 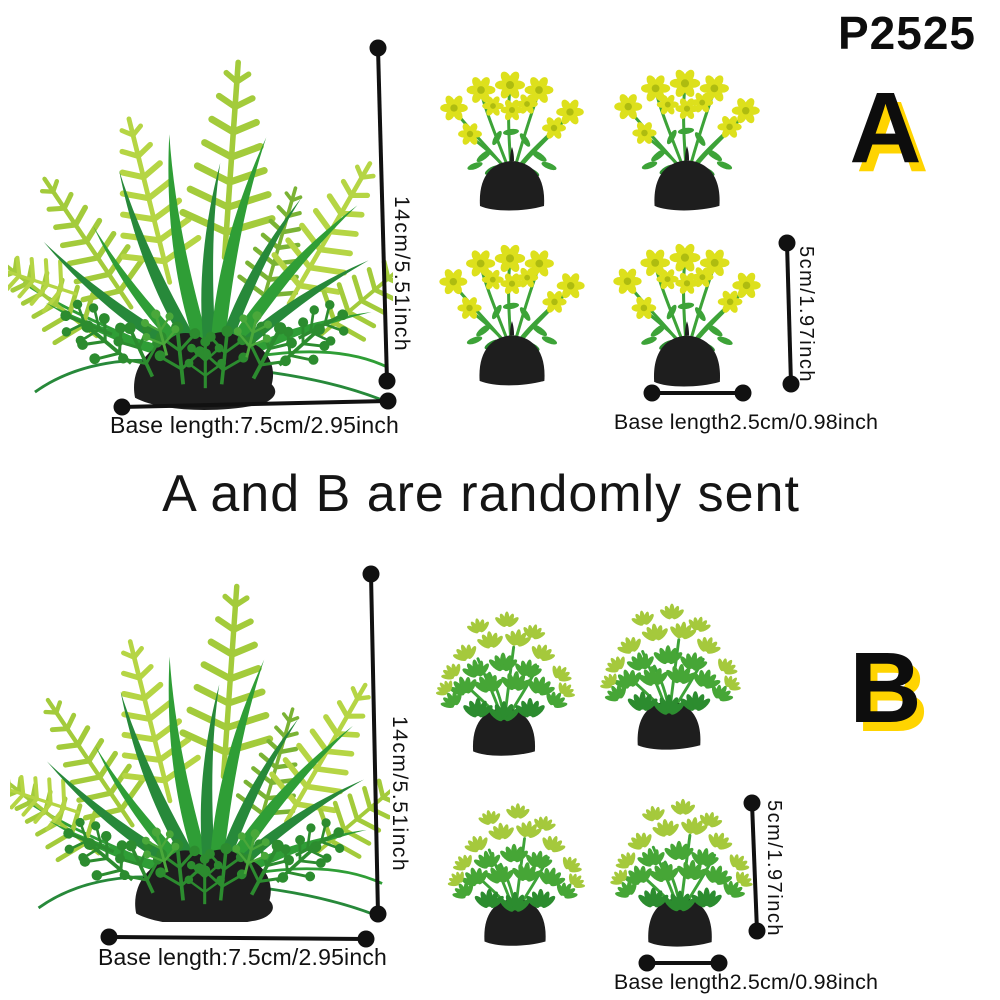 I want to click on product-code: P2525, so click(x=906, y=33).